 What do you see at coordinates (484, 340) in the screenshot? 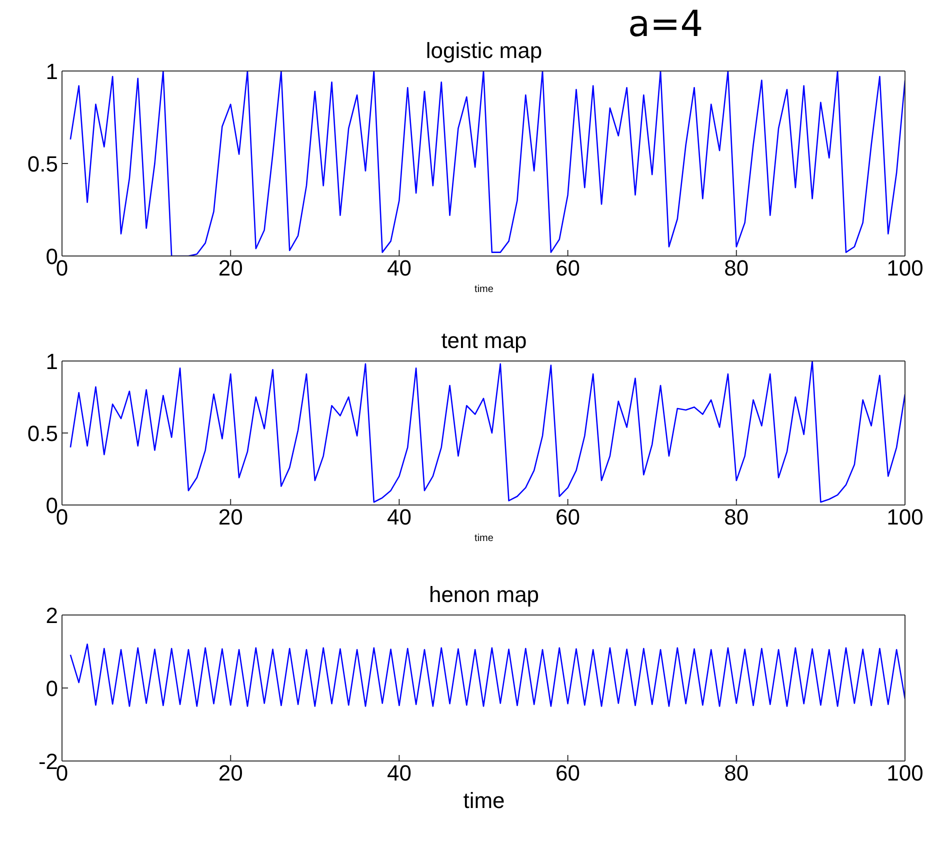
I see `chart-title: tent map` at bounding box center [484, 340].